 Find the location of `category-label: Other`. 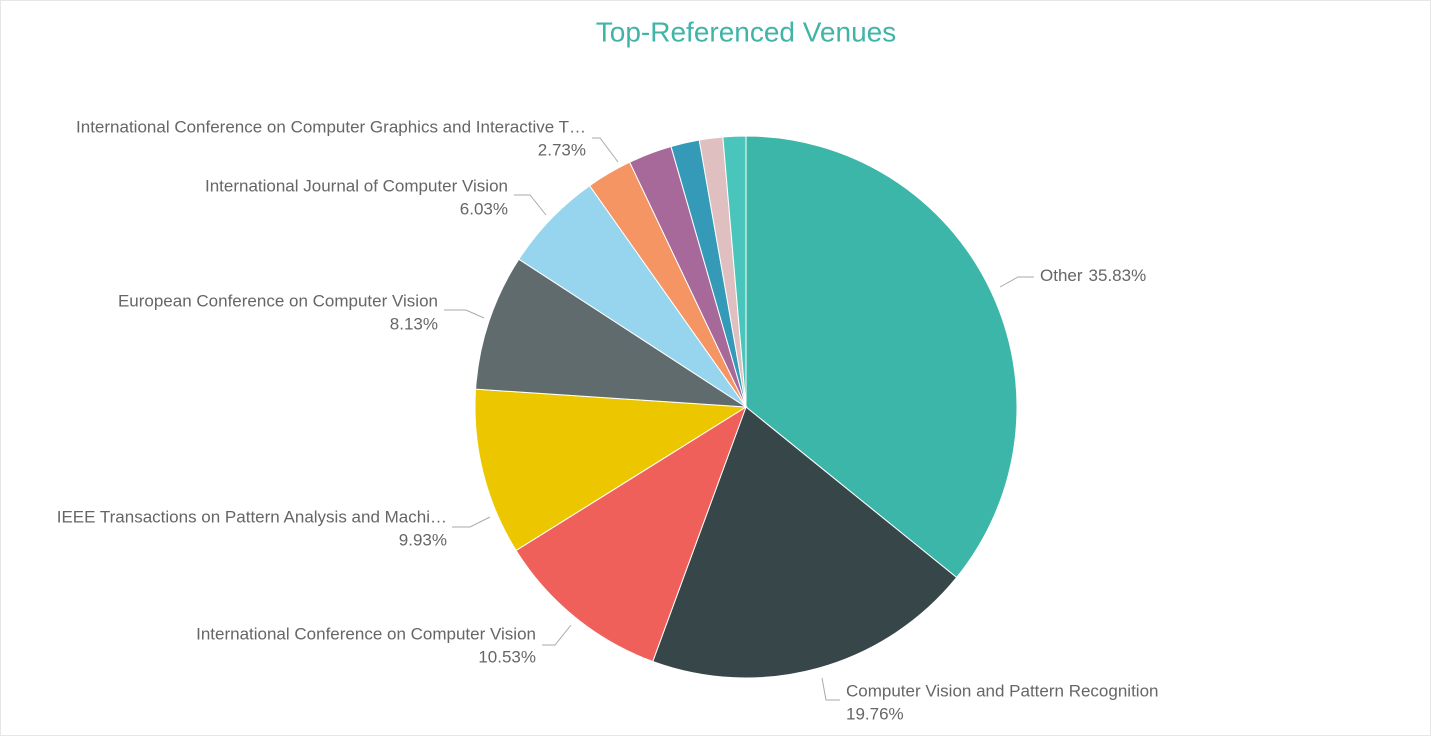

category-label: Other is located at coordinates (1061, 275).